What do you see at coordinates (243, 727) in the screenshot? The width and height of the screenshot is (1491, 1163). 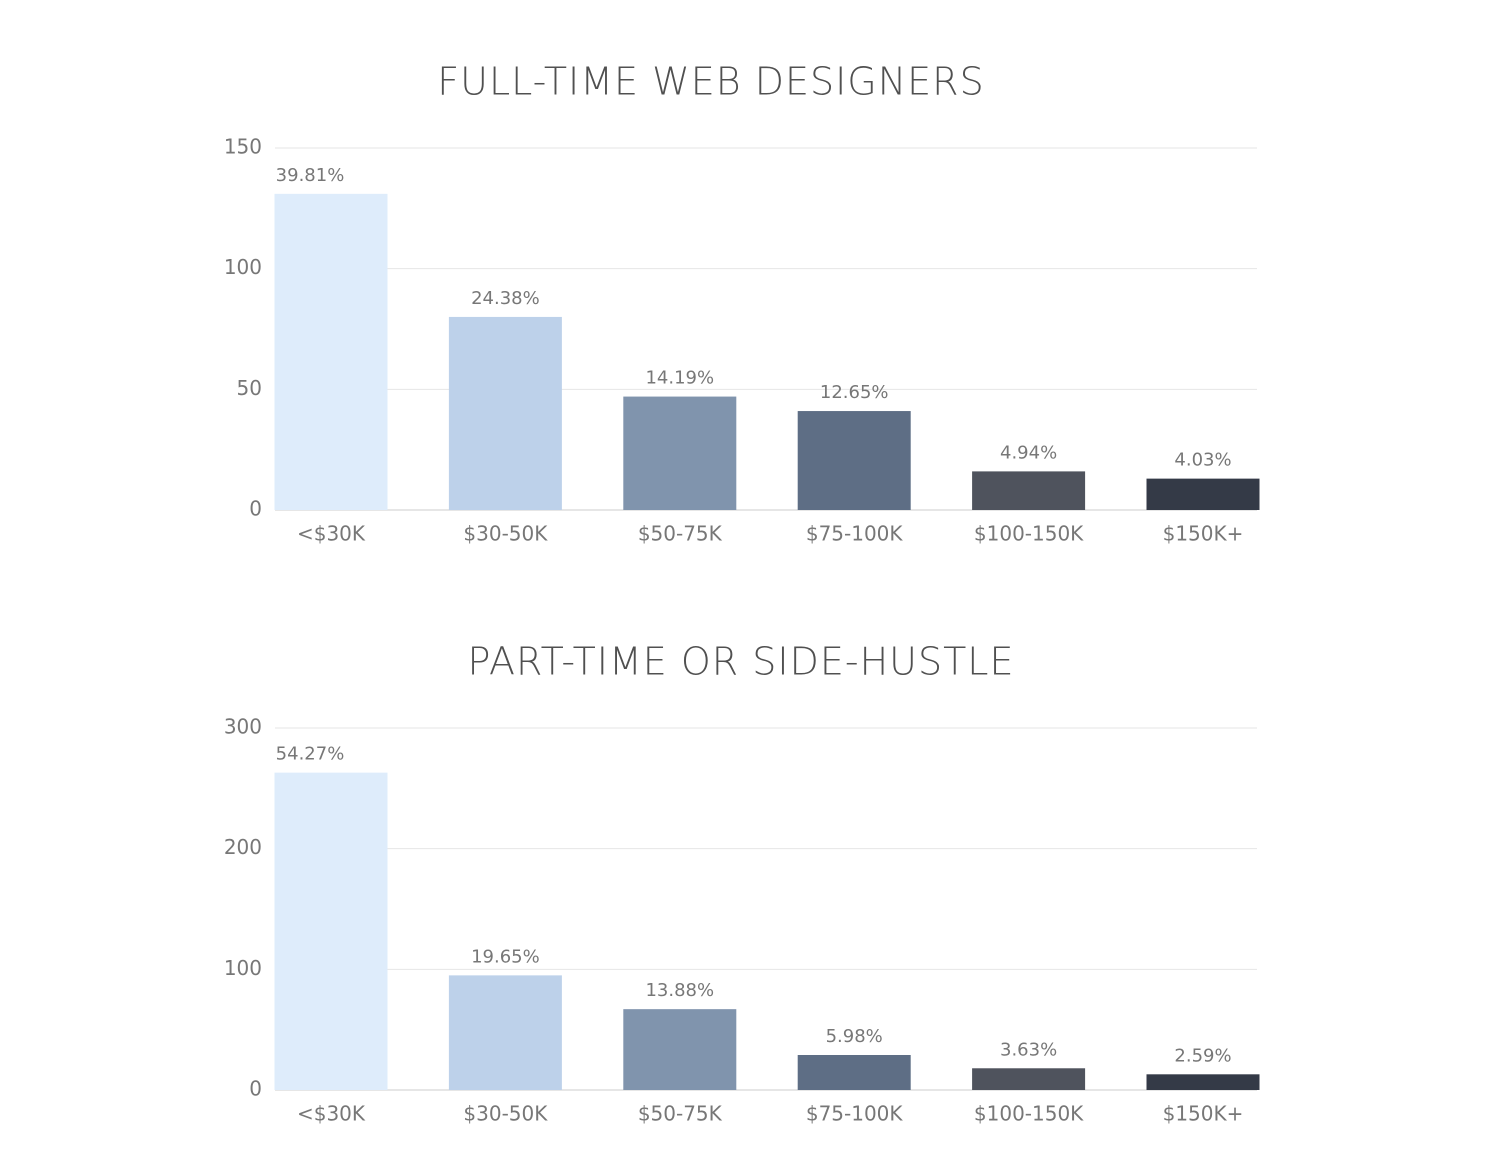 I see `y-tick-label: 300` at bounding box center [243, 727].